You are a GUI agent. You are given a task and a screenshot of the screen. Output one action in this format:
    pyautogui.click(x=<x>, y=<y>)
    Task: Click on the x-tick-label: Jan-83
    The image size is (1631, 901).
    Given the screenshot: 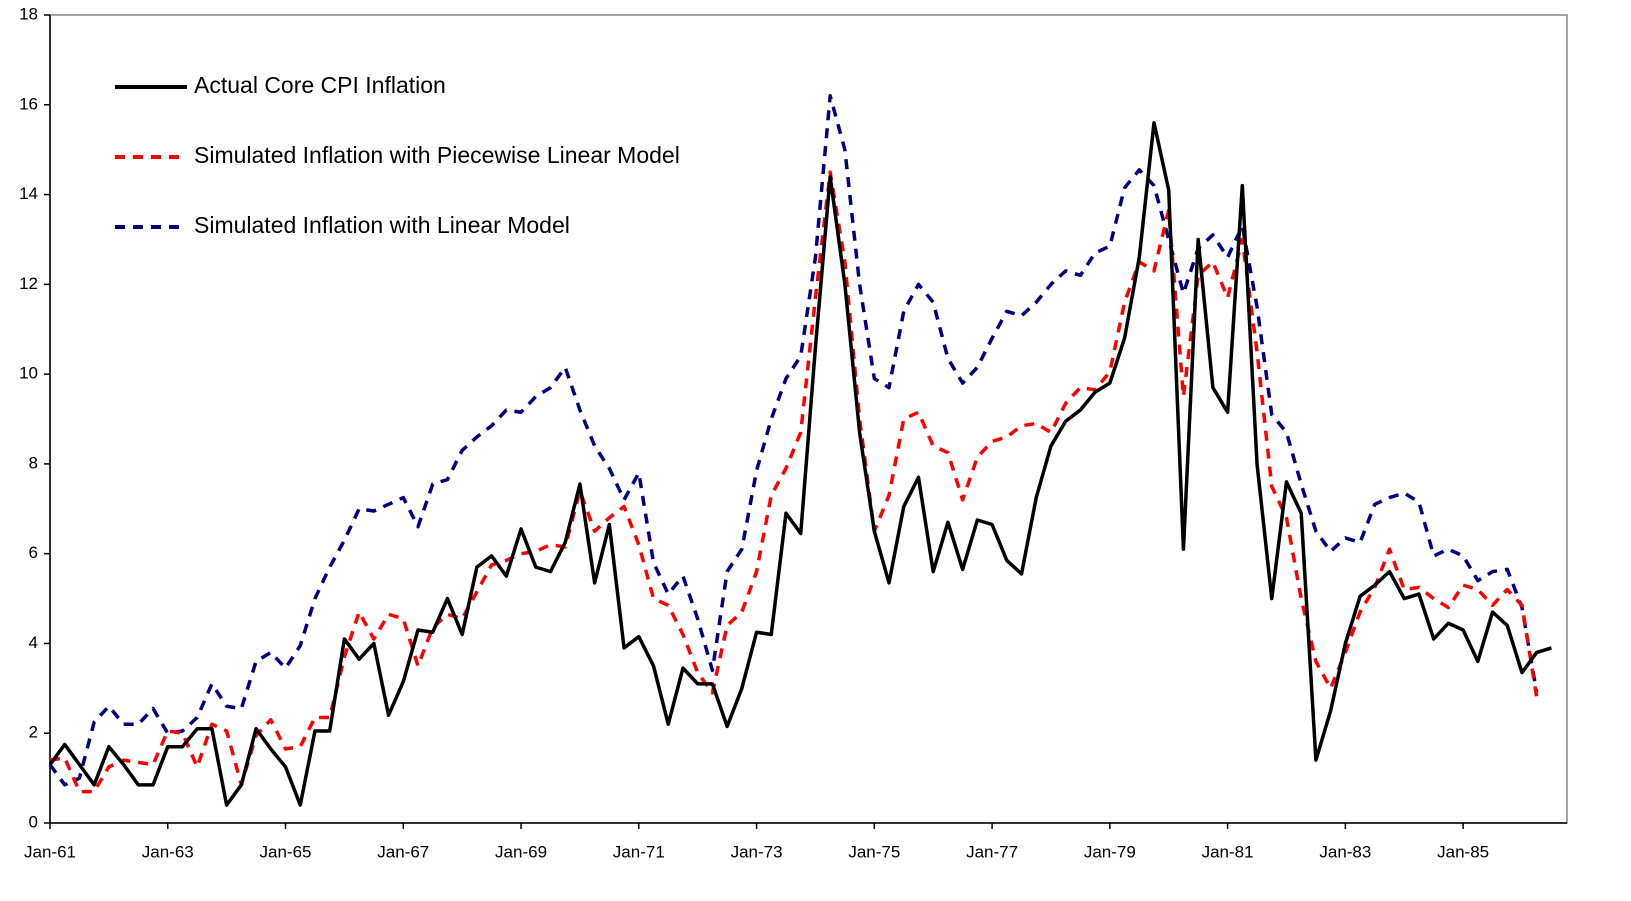 What is the action you would take?
    pyautogui.click(x=1345, y=851)
    